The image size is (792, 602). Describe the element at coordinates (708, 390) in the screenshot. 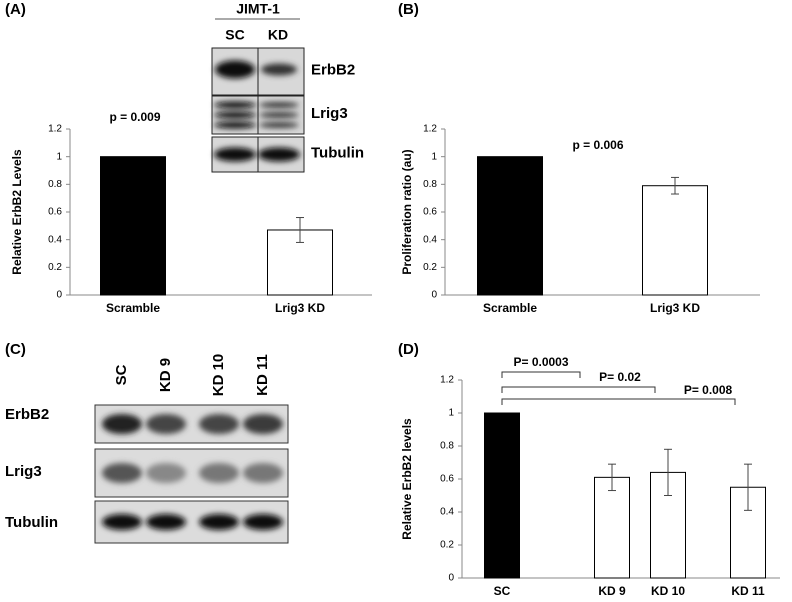

I see `annotation: P= 0.008` at that location.